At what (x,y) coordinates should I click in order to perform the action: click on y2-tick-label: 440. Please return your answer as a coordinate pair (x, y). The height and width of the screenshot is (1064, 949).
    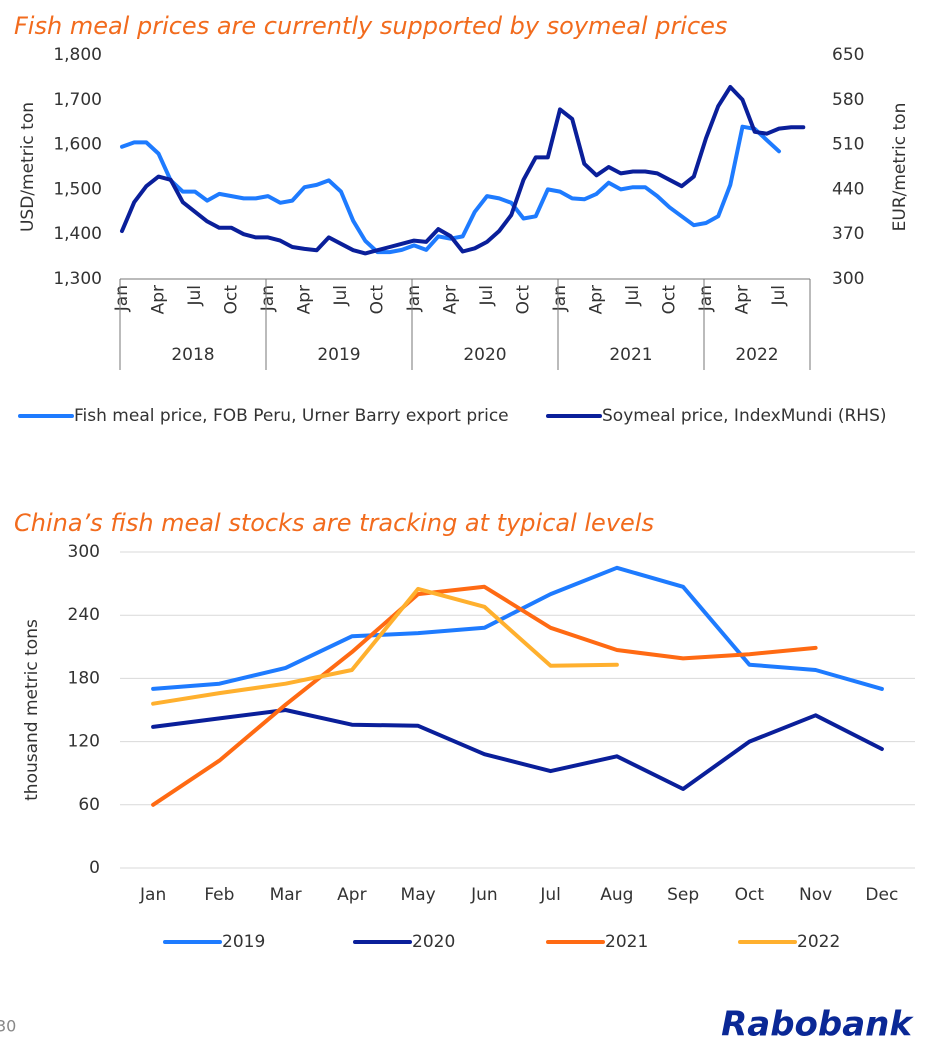
    Looking at the image, I should click on (848, 189).